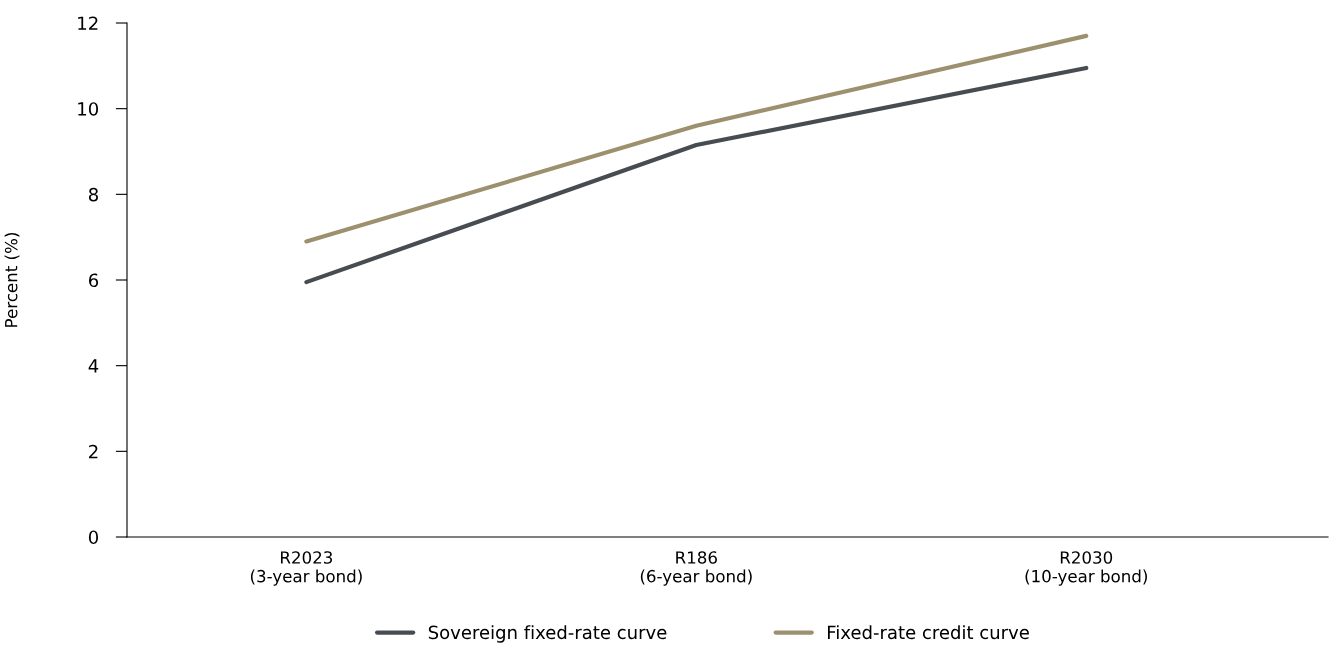  Describe the element at coordinates (93, 451) in the screenshot. I see `y-tick-label: 2` at that location.